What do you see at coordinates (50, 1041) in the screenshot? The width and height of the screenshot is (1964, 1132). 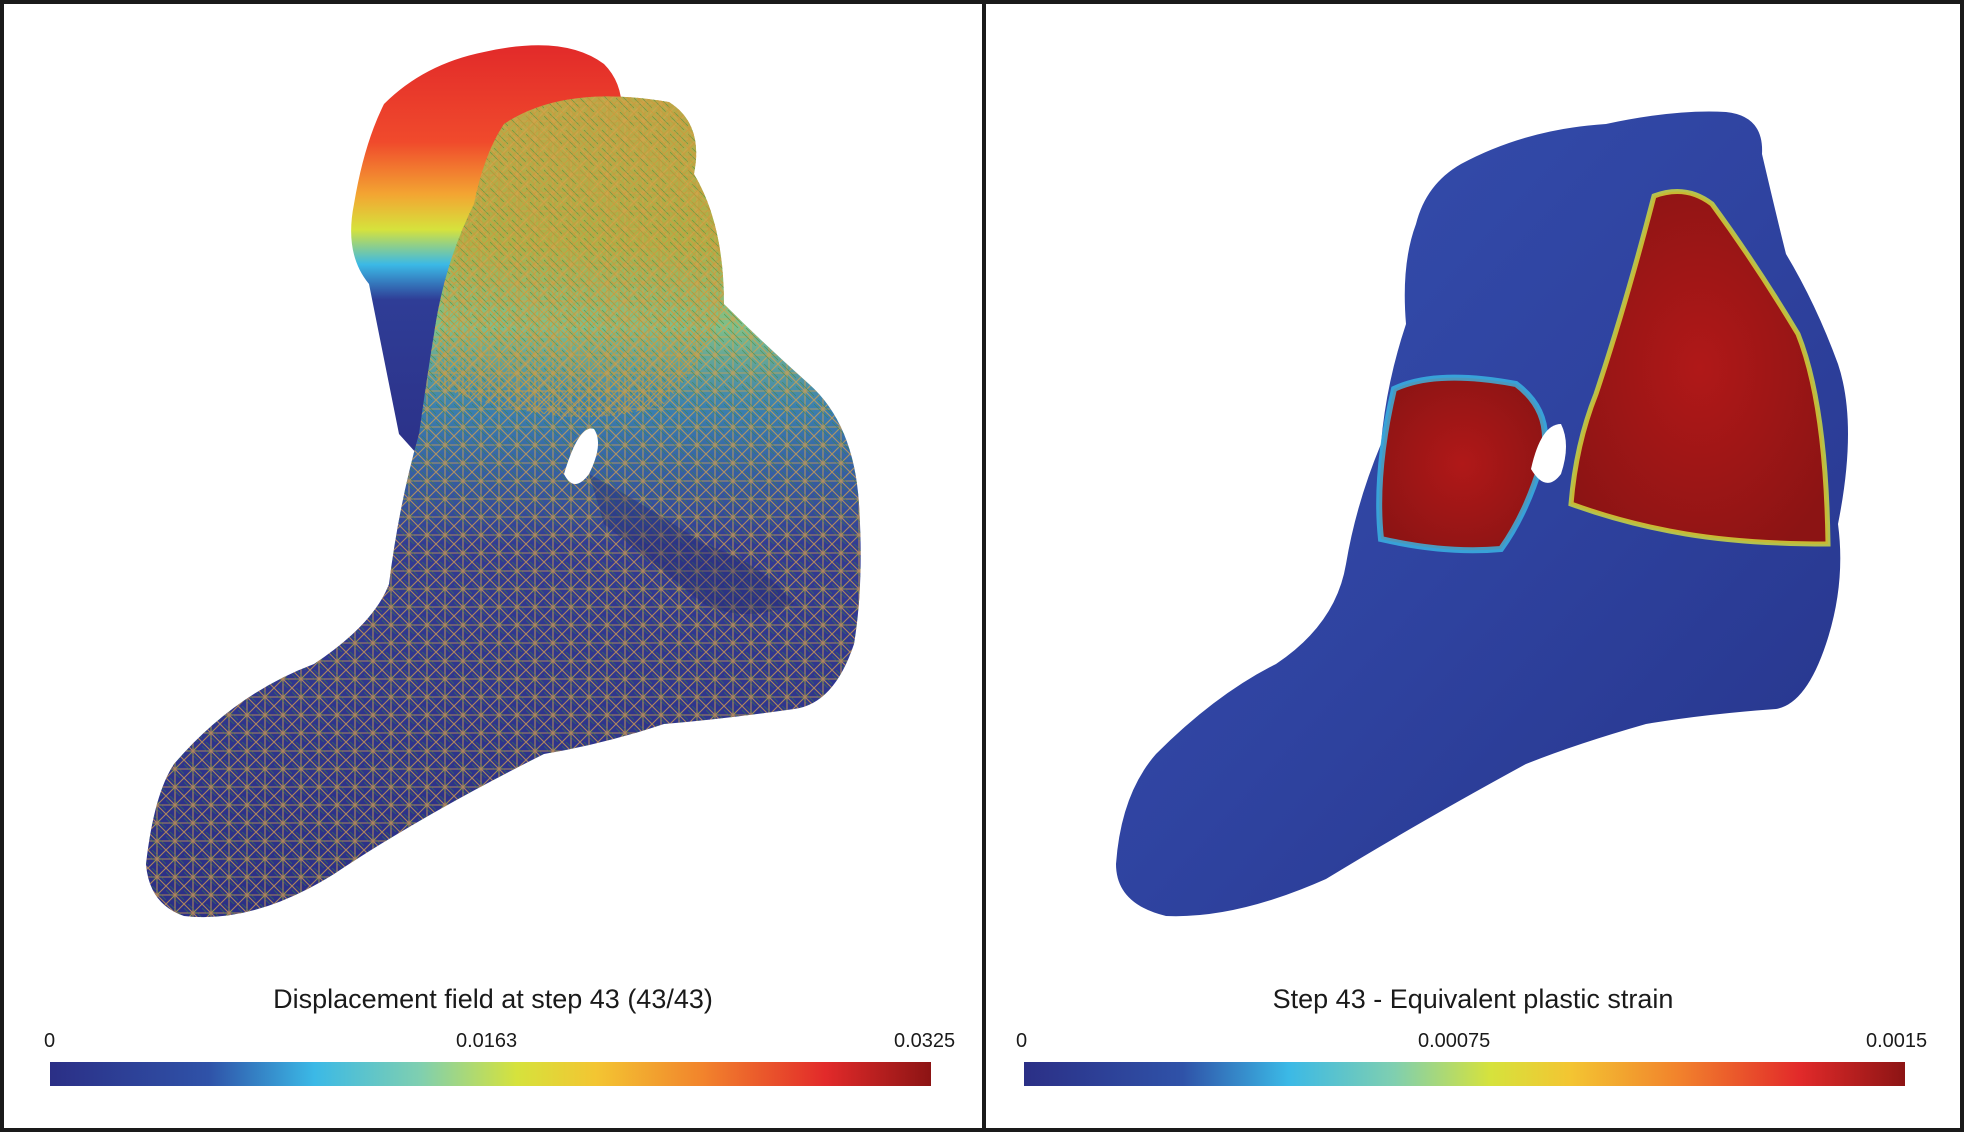 I see `displacement-tick-min: 0` at bounding box center [50, 1041].